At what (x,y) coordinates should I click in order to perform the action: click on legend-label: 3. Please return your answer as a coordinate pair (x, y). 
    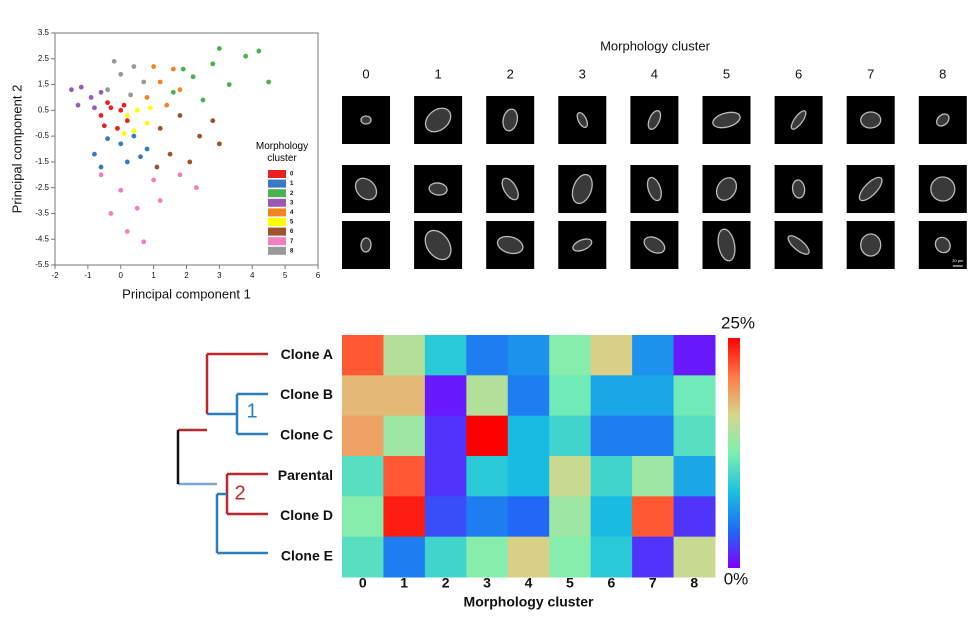
    Looking at the image, I should click on (292, 203).